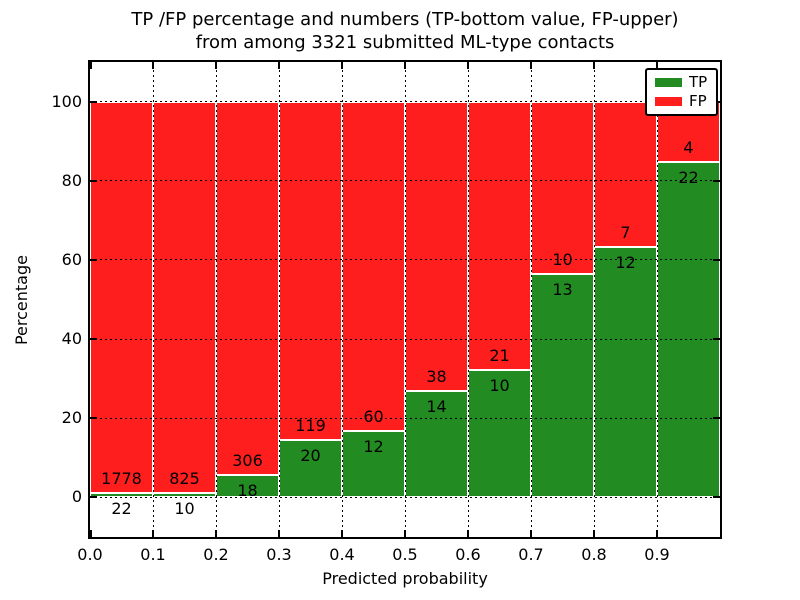  What do you see at coordinates (405, 554) in the screenshot?
I see `x-tick-label: 0.5` at bounding box center [405, 554].